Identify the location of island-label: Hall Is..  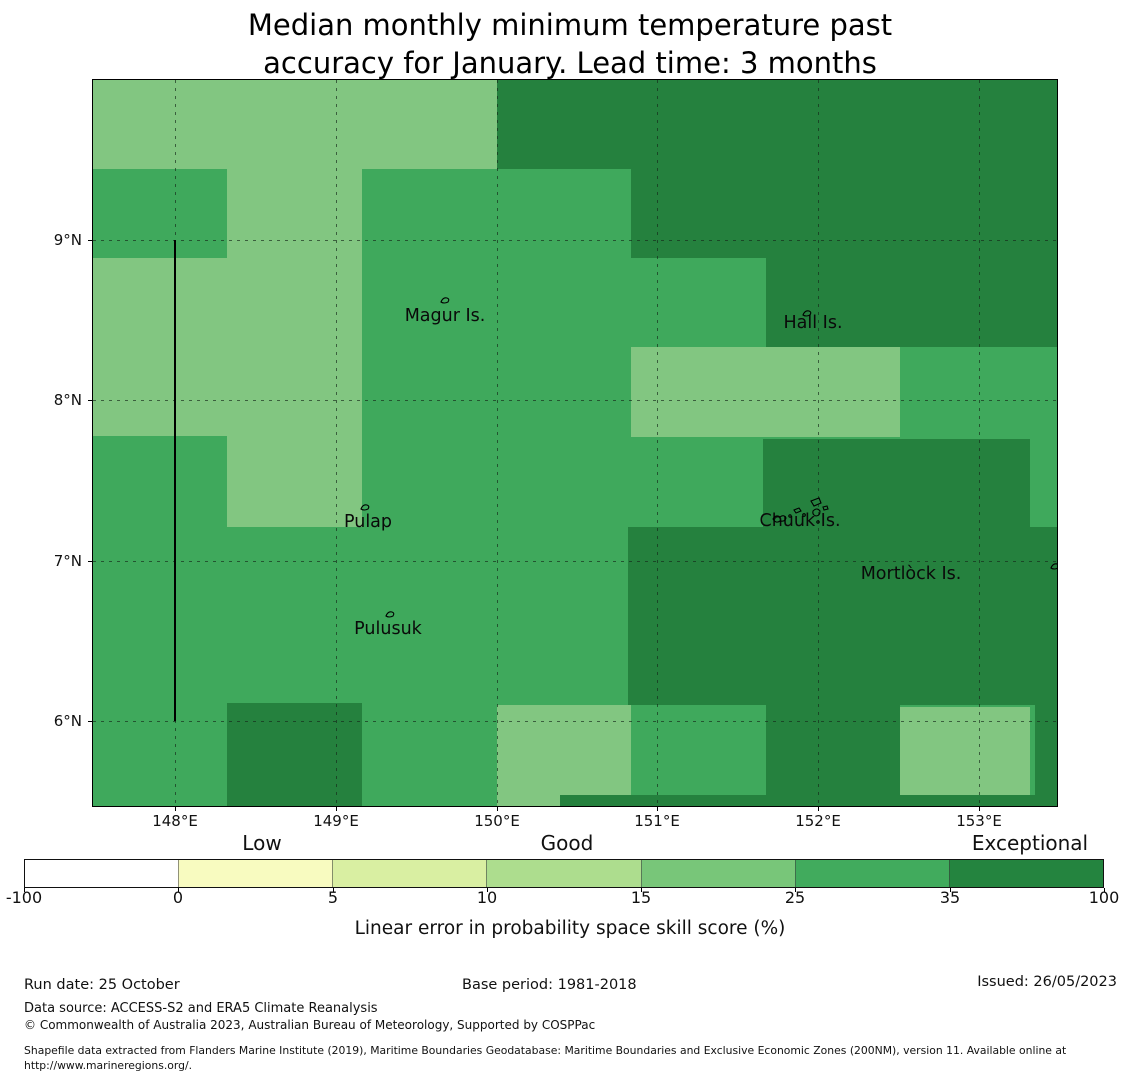
(813, 323).